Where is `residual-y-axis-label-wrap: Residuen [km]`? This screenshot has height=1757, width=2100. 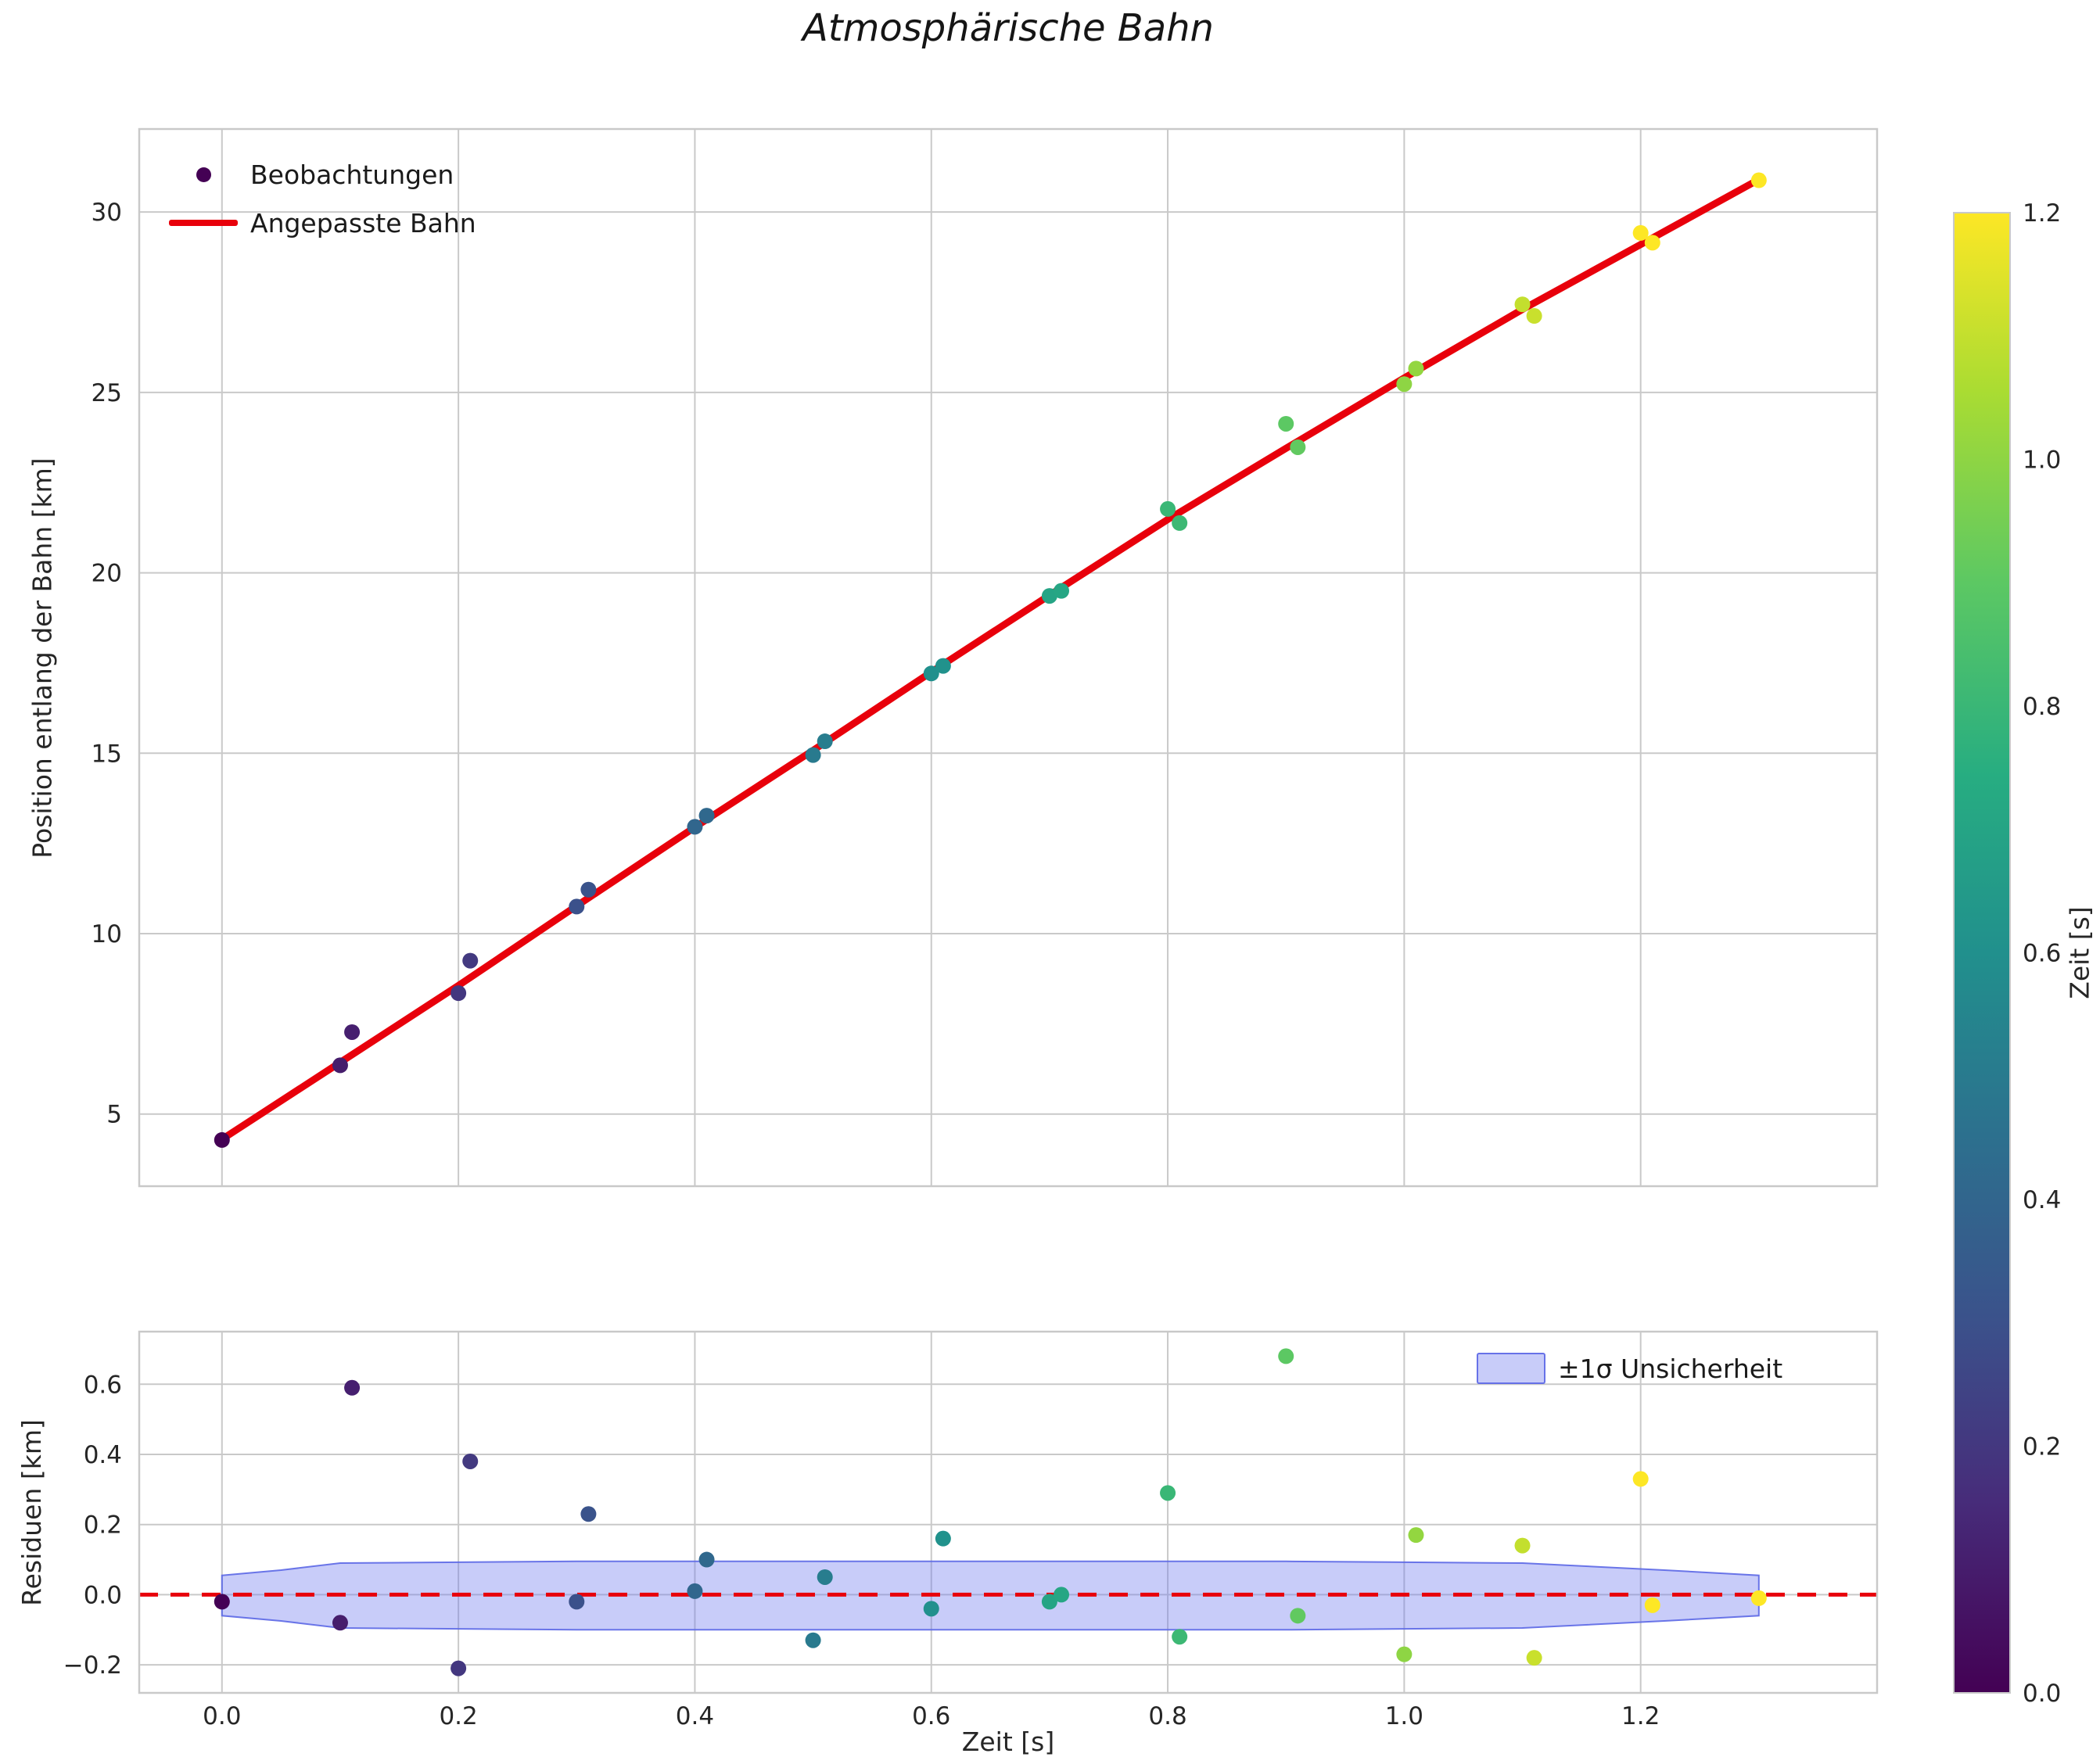
residual-y-axis-label-wrap: Residuen [km] is located at coordinates (31, 1512).